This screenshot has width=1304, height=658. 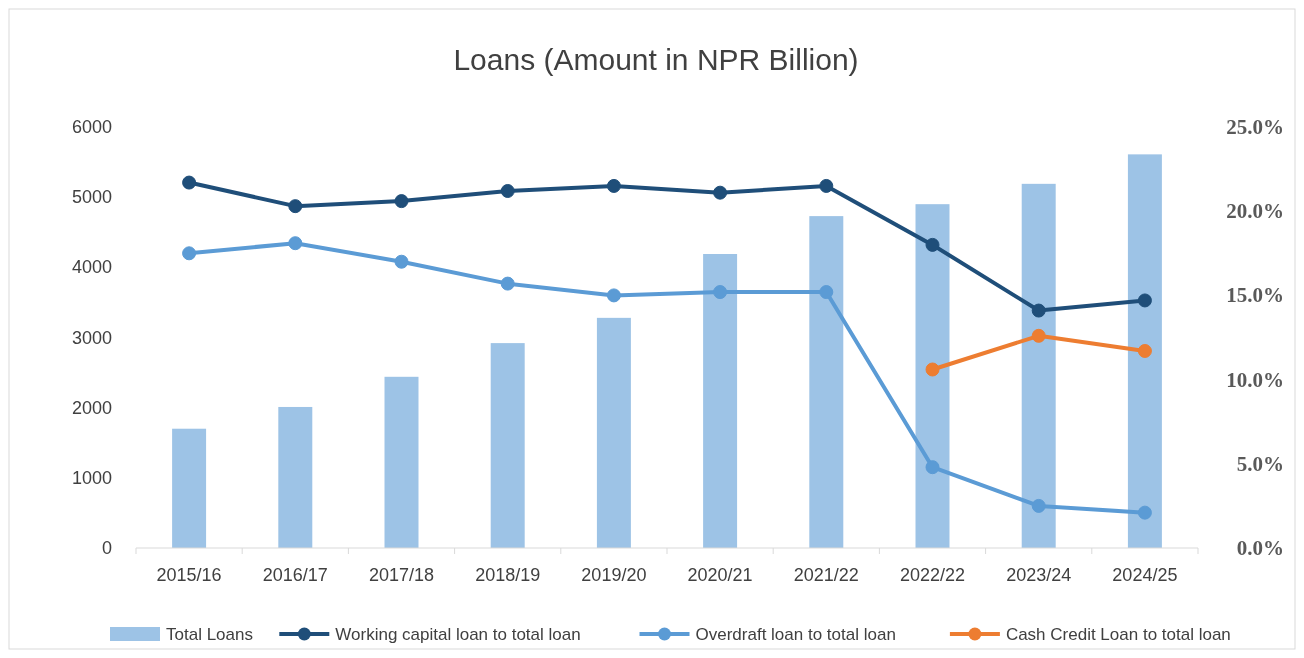 I want to click on x-tick-label: 2021/22, so click(x=826, y=575).